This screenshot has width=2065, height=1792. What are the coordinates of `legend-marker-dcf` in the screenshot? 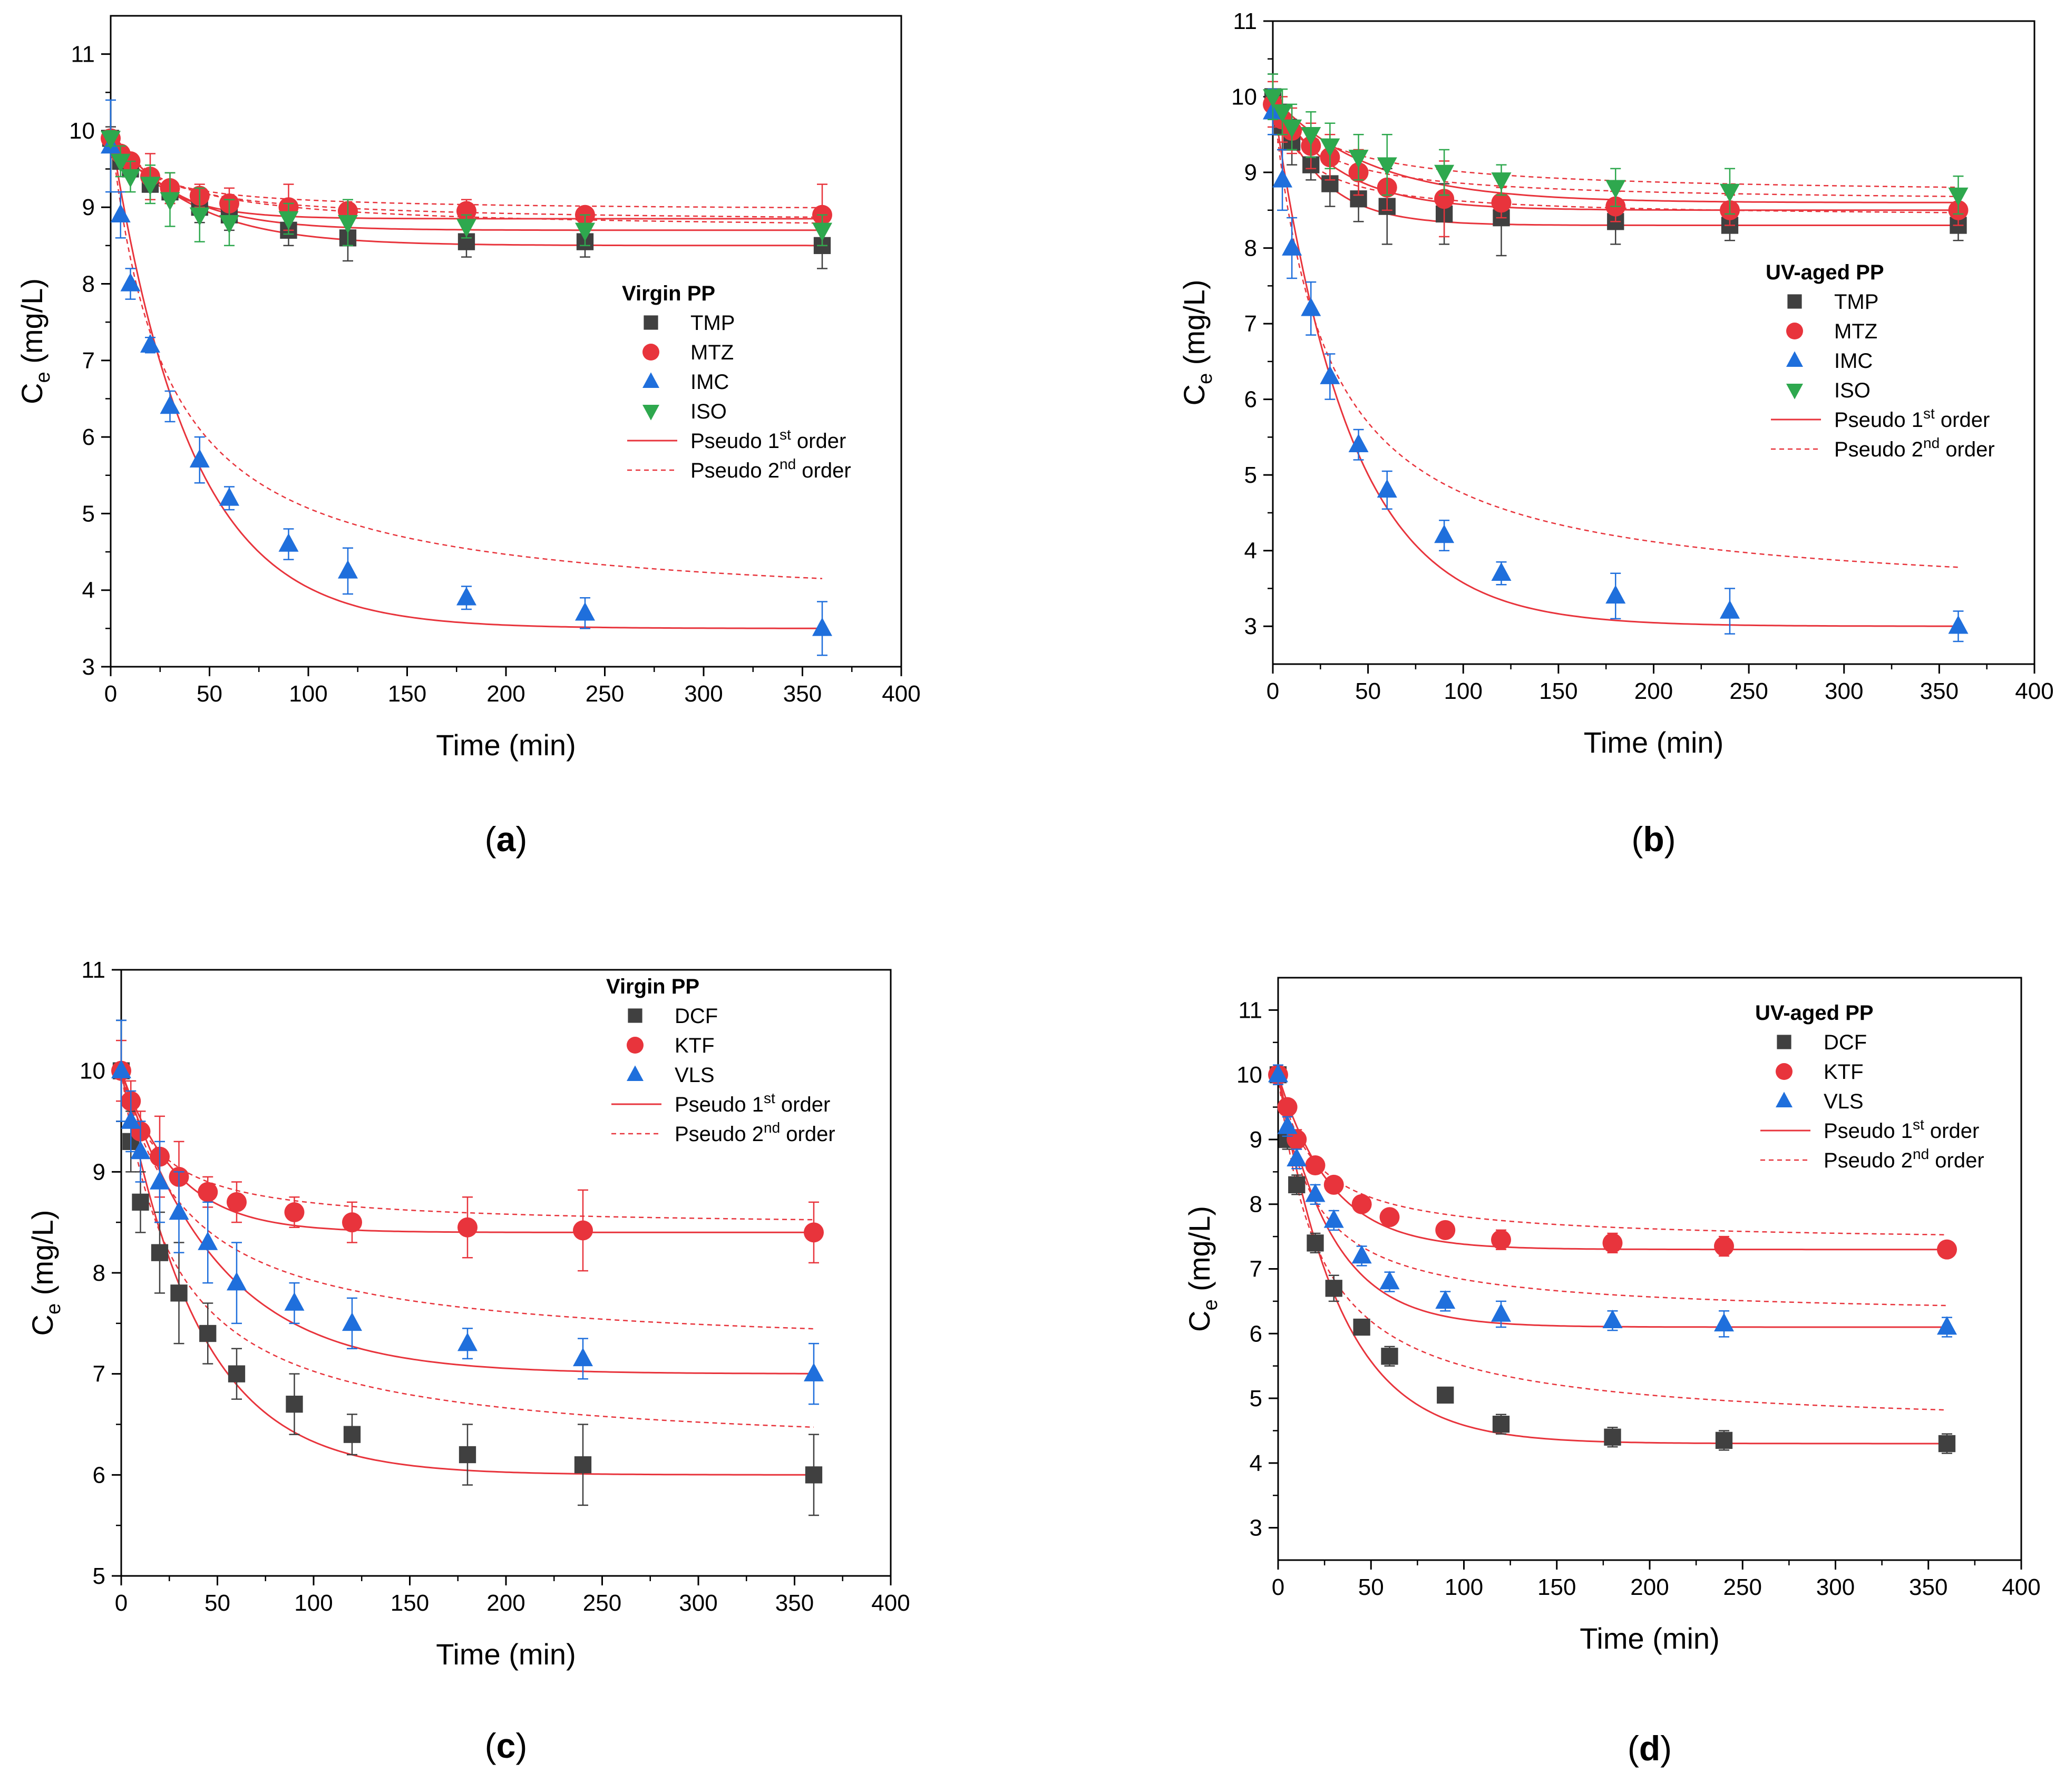 It's located at (1784, 1042).